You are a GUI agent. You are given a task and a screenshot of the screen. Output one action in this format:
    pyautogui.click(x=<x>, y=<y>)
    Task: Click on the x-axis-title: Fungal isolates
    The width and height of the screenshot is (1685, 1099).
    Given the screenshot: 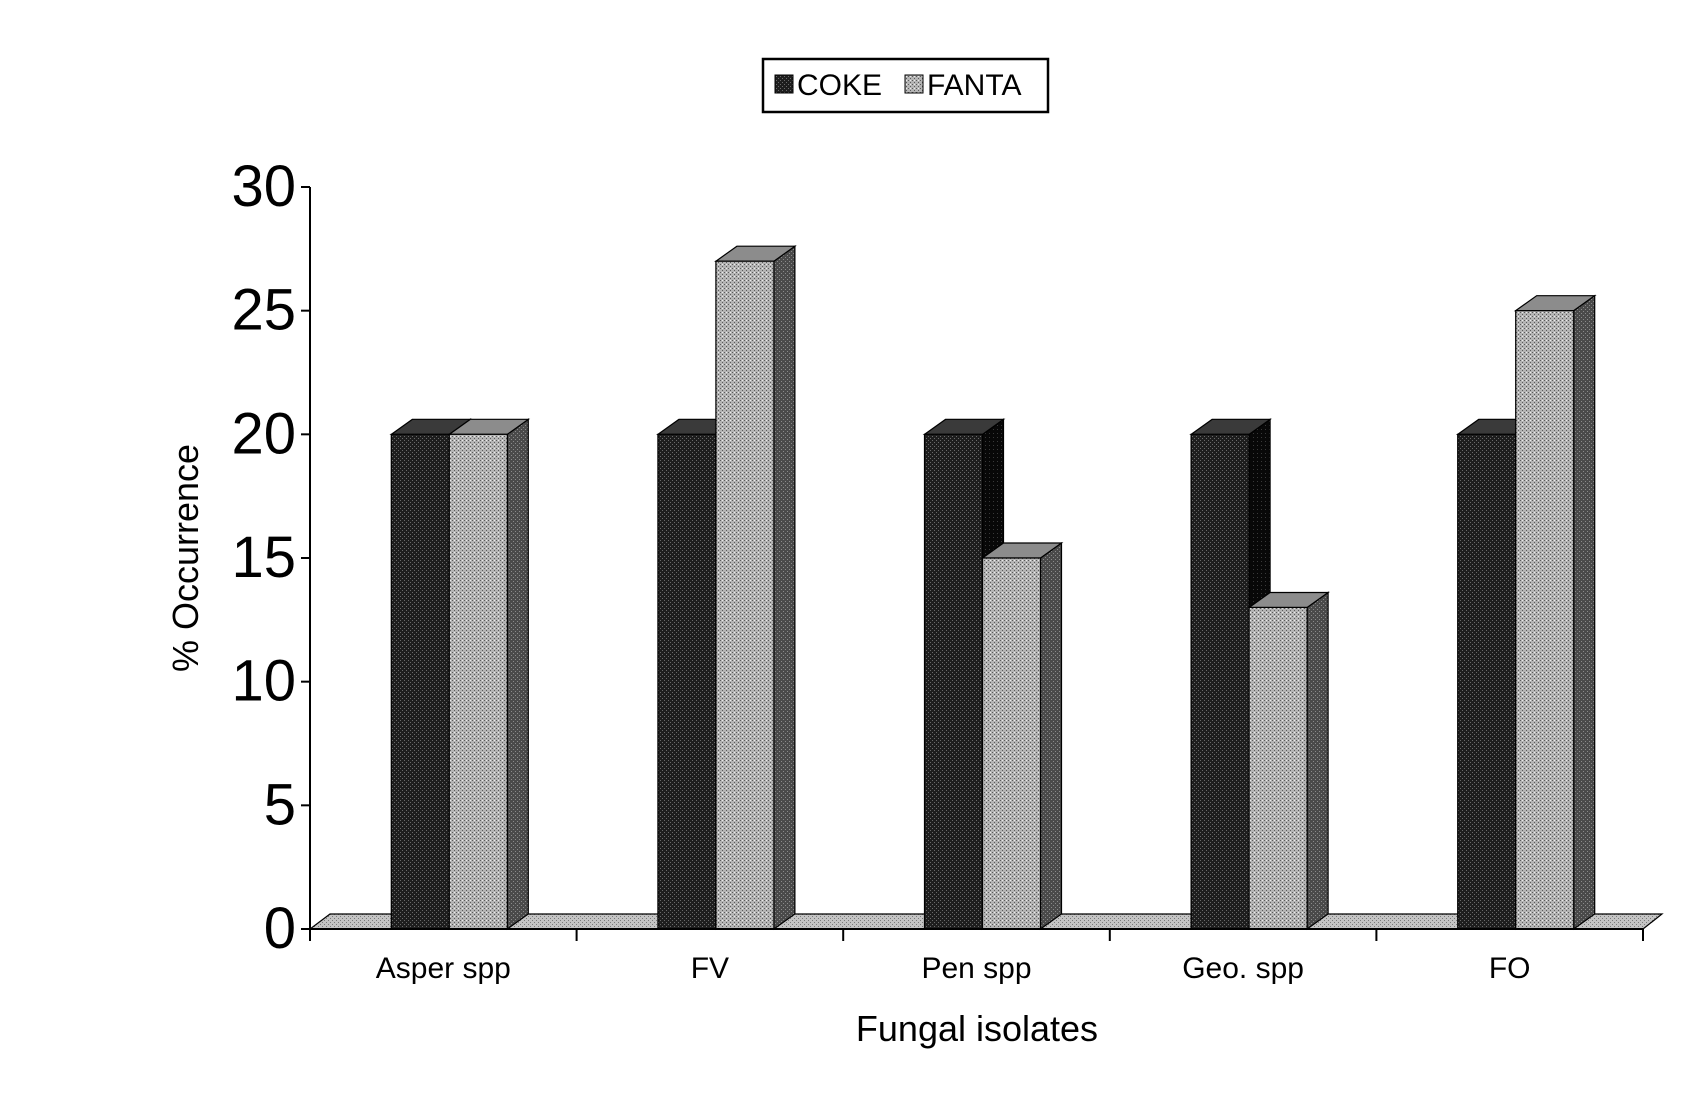 What is the action you would take?
    pyautogui.click(x=977, y=1028)
    